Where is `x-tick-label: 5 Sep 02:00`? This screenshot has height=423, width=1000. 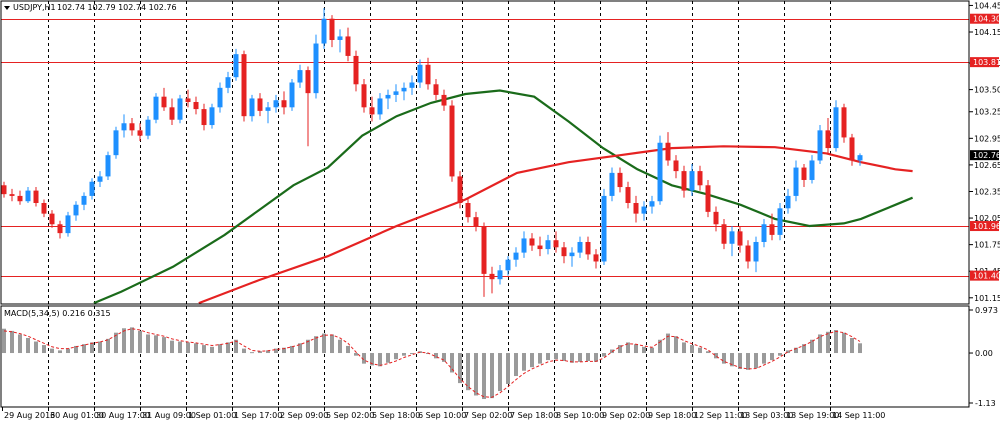
x-tick-label: 5 Sep 02:00 is located at coordinates (350, 415).